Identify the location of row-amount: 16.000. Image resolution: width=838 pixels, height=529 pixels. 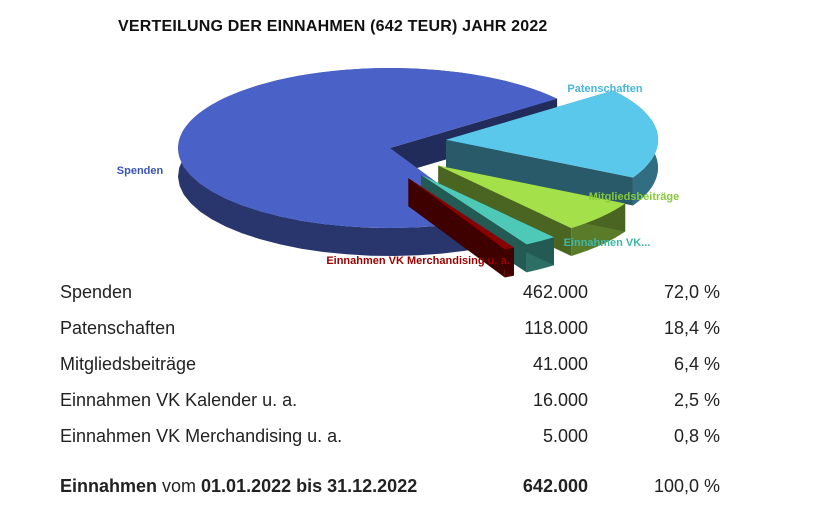
(560, 400).